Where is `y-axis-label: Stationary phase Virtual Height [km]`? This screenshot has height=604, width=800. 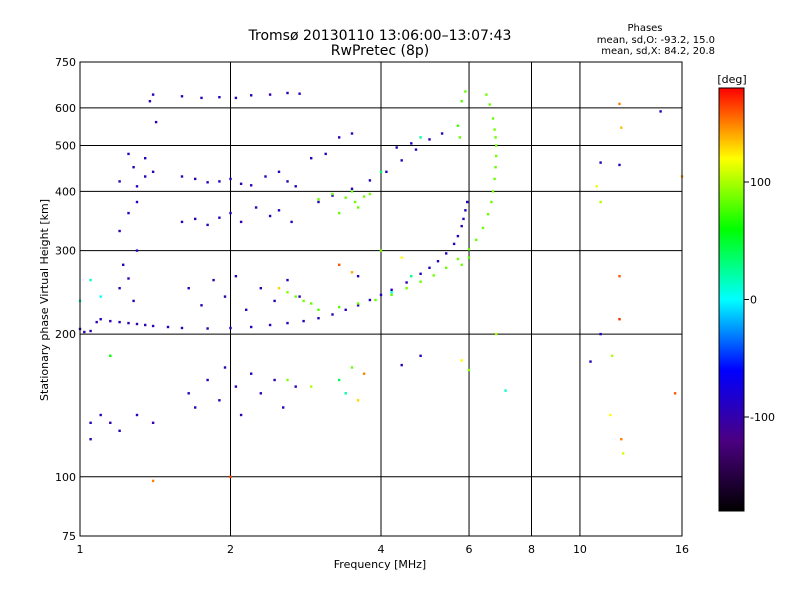
y-axis-label: Stationary phase Virtual Height [km] is located at coordinates (44, 300).